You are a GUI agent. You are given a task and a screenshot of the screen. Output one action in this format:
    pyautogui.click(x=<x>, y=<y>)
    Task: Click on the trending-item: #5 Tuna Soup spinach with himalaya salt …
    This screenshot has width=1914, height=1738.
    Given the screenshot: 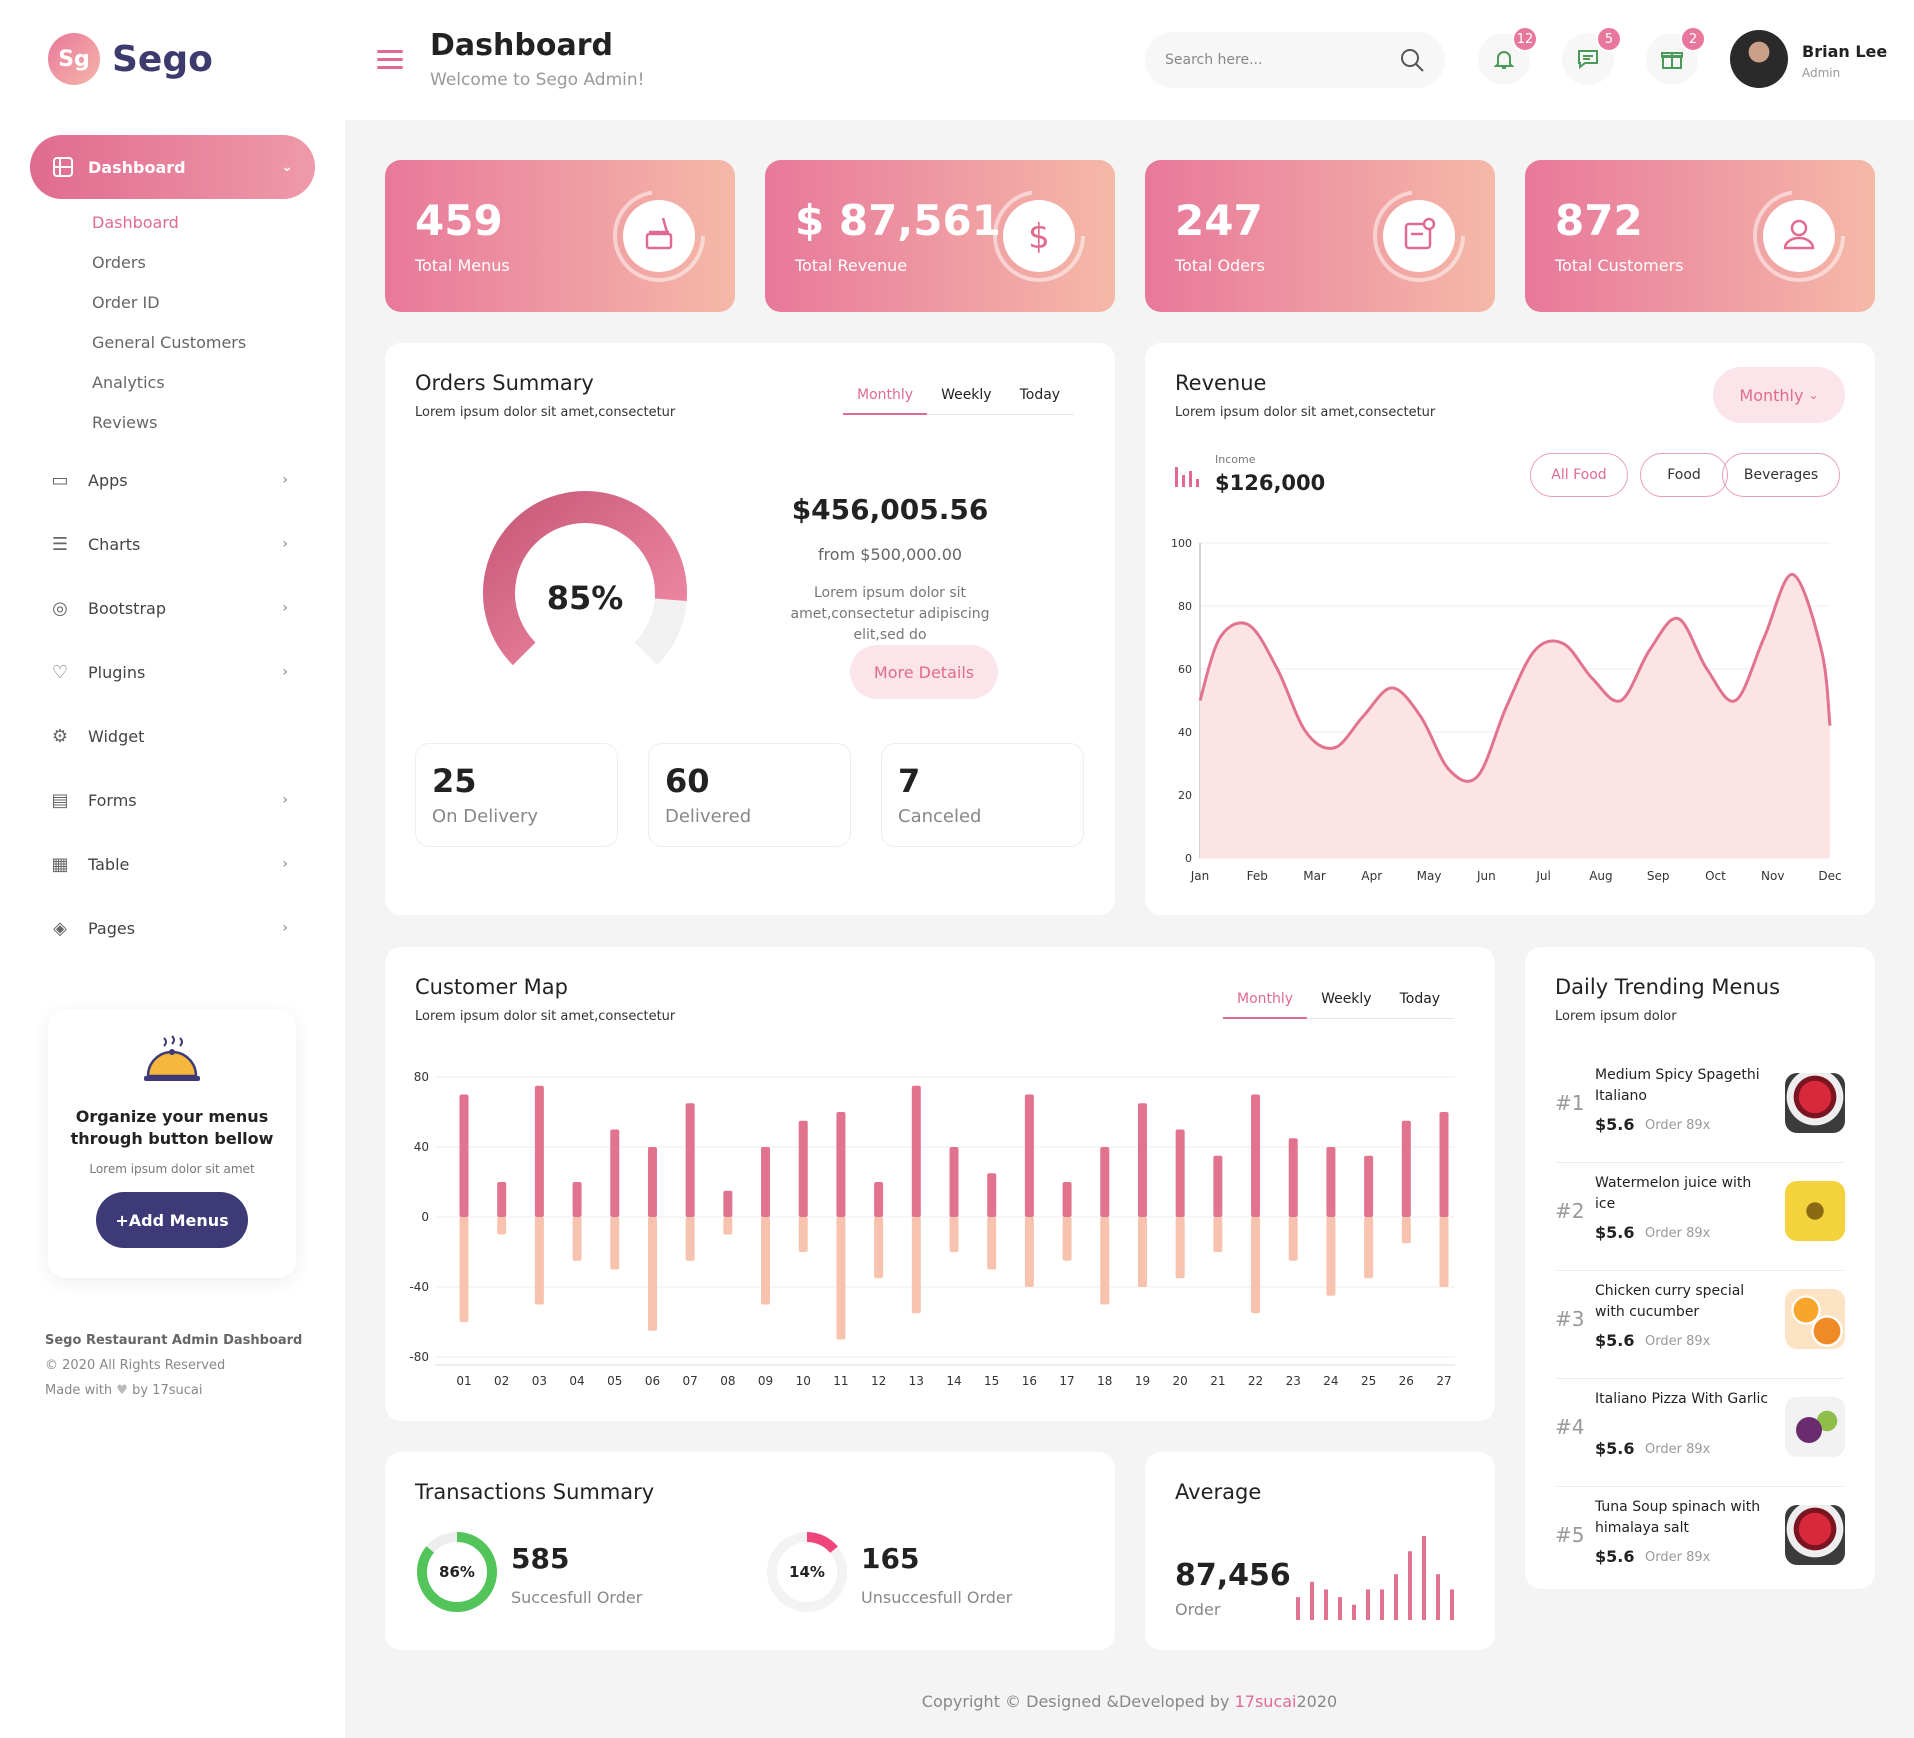 What is the action you would take?
    pyautogui.click(x=1700, y=1541)
    